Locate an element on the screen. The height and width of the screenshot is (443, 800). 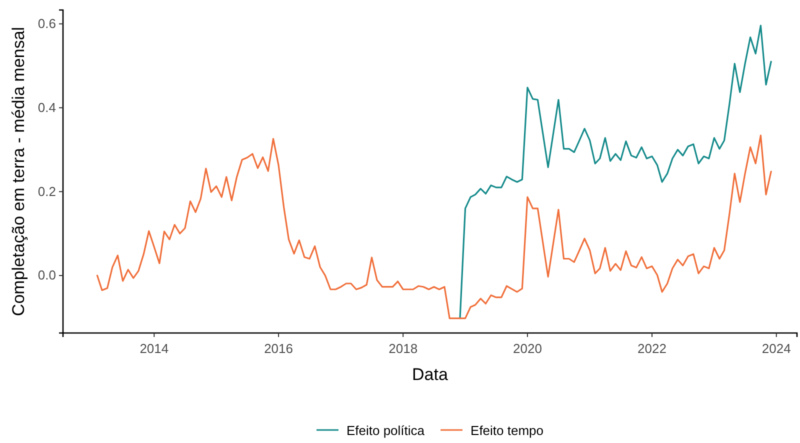
y-tick-label: 0.2 is located at coordinates (47, 191).